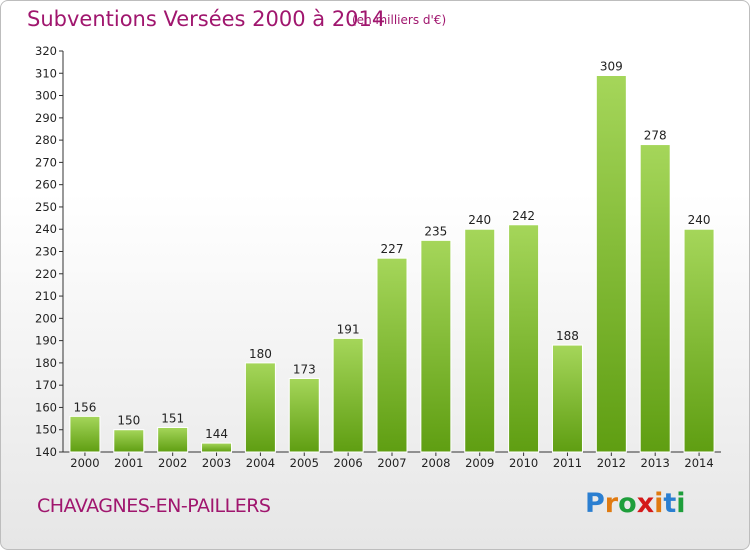 This screenshot has height=550, width=750. What do you see at coordinates (46, 51) in the screenshot?
I see `y-tick-label: 320` at bounding box center [46, 51].